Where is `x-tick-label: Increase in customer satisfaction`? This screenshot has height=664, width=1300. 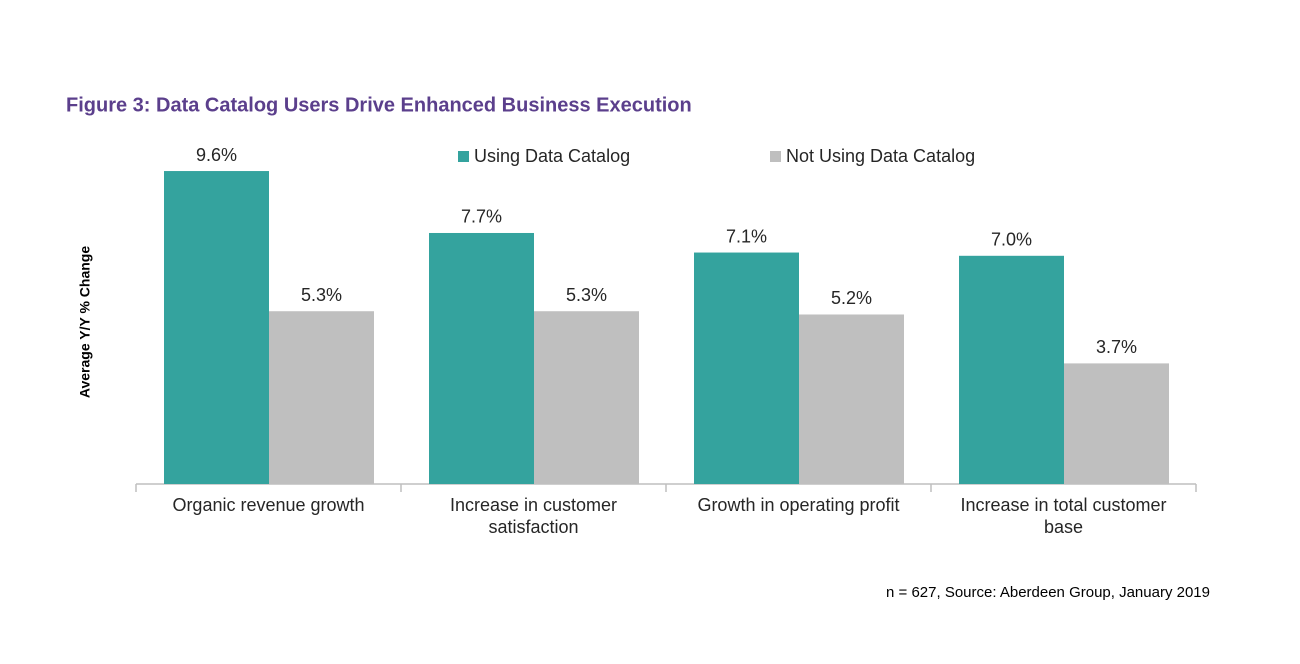 x-tick-label: Increase in customer satisfaction is located at coordinates (533, 516).